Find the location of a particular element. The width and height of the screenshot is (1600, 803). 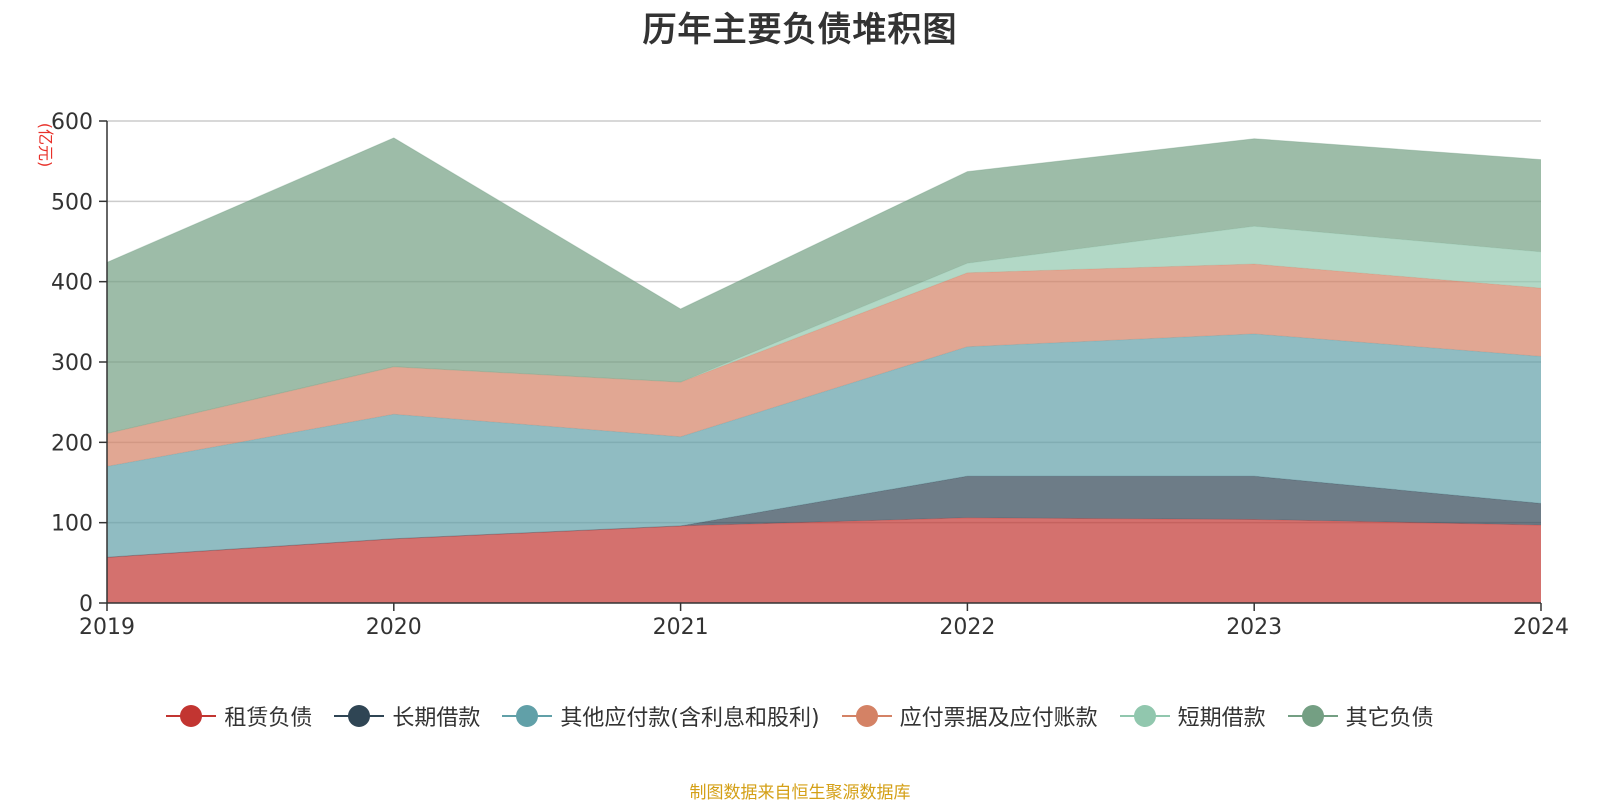

x-tick-label: 2022 is located at coordinates (967, 627).